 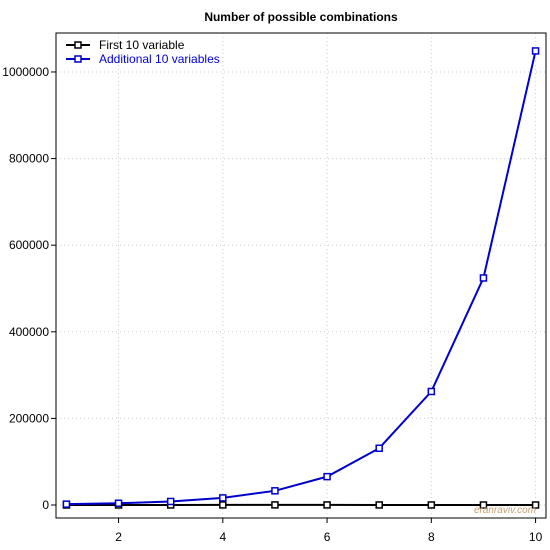 I want to click on y-tick-label-1000000: 1000000, so click(x=25, y=72).